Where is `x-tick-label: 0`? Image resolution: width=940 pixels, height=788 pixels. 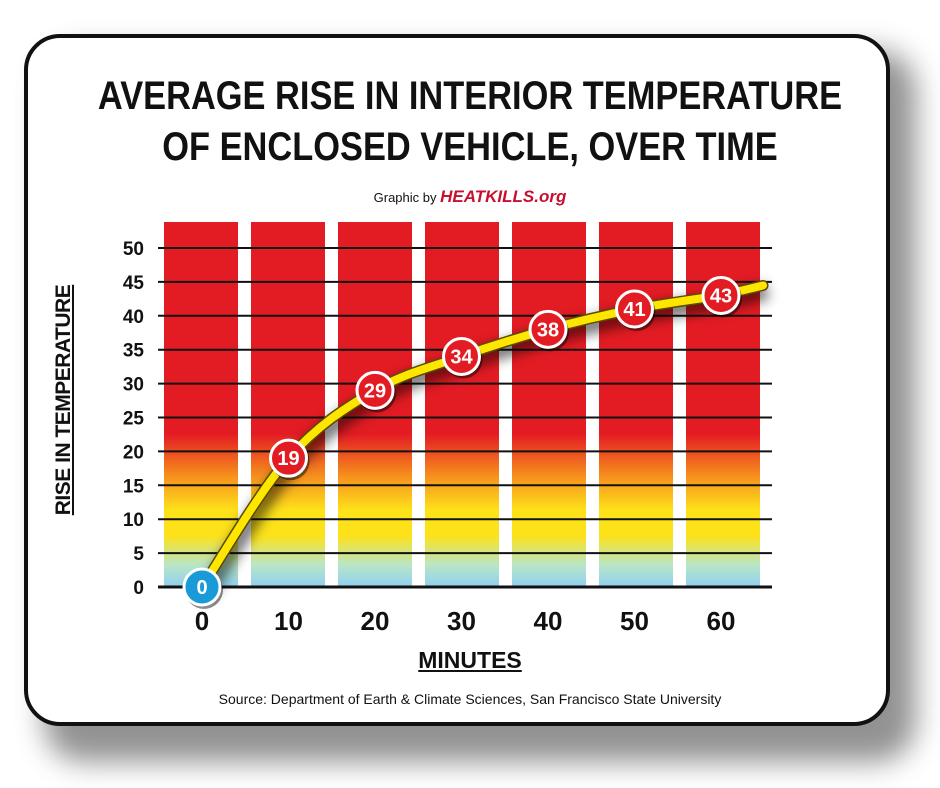
x-tick-label: 0 is located at coordinates (202, 621).